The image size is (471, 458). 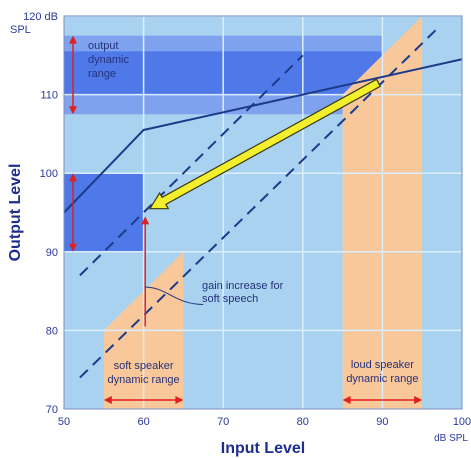 What do you see at coordinates (52, 253) in the screenshot?
I see `y-tick-label: 90` at bounding box center [52, 253].